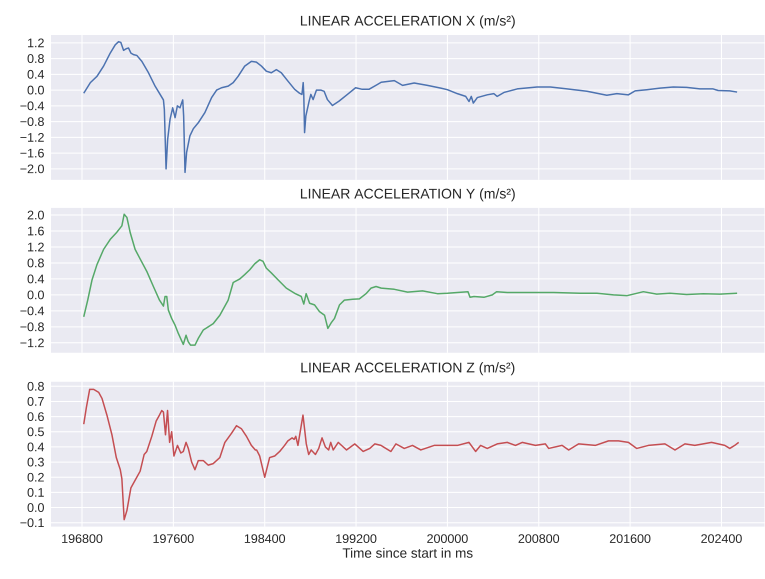 The image size is (765, 579). I want to click on x-tick-label: 199200, so click(356, 539).